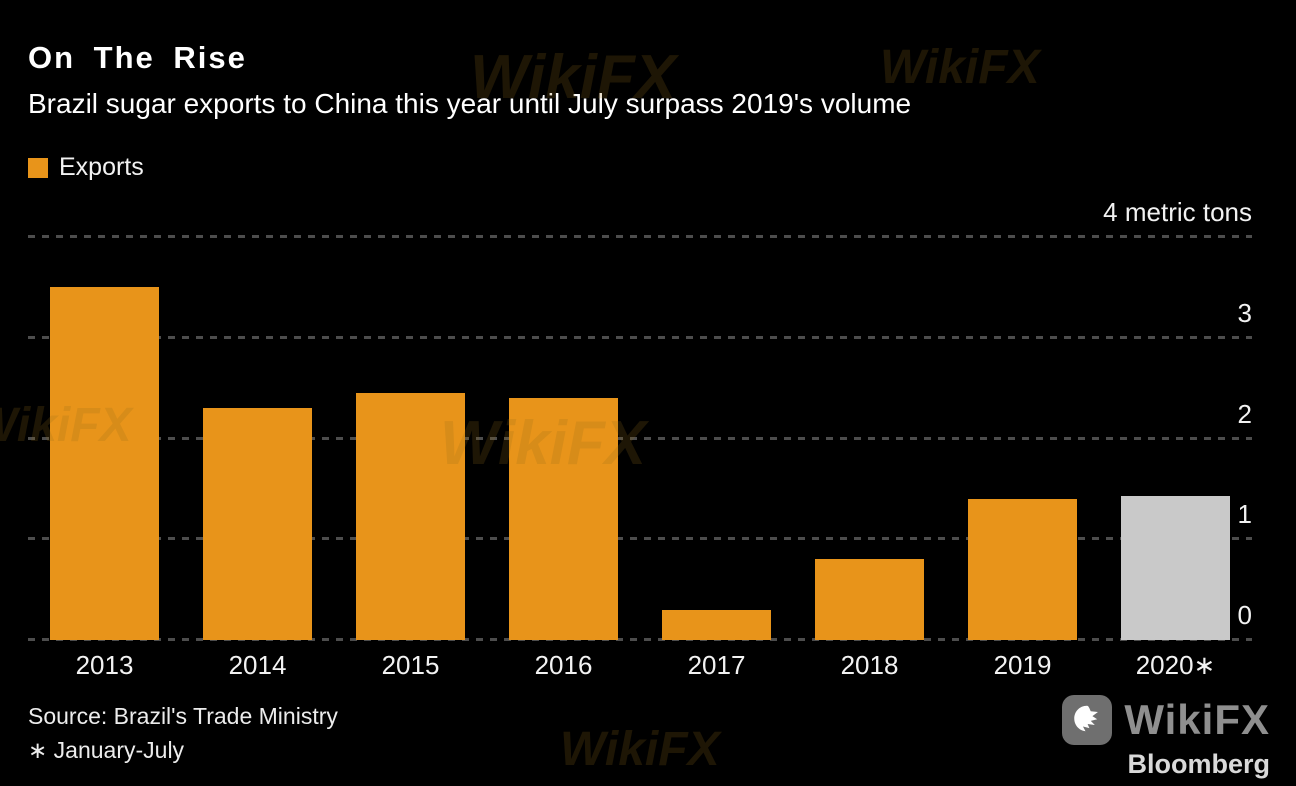 The image size is (1296, 786). Describe the element at coordinates (563, 665) in the screenshot. I see `x-tick-label: 2016` at that location.